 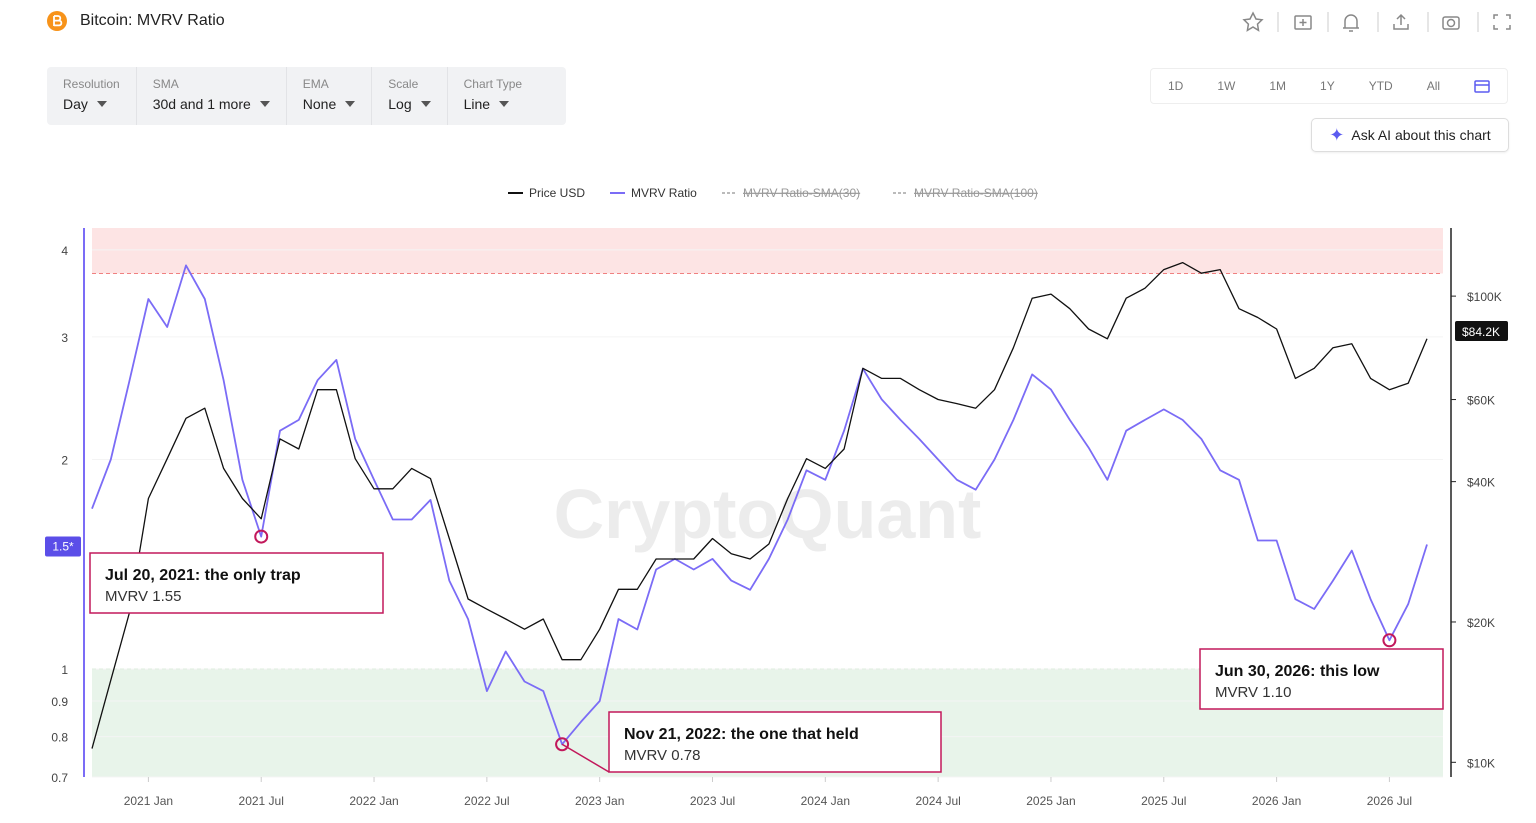 I want to click on control: Resolution Day, so click(x=92, y=96).